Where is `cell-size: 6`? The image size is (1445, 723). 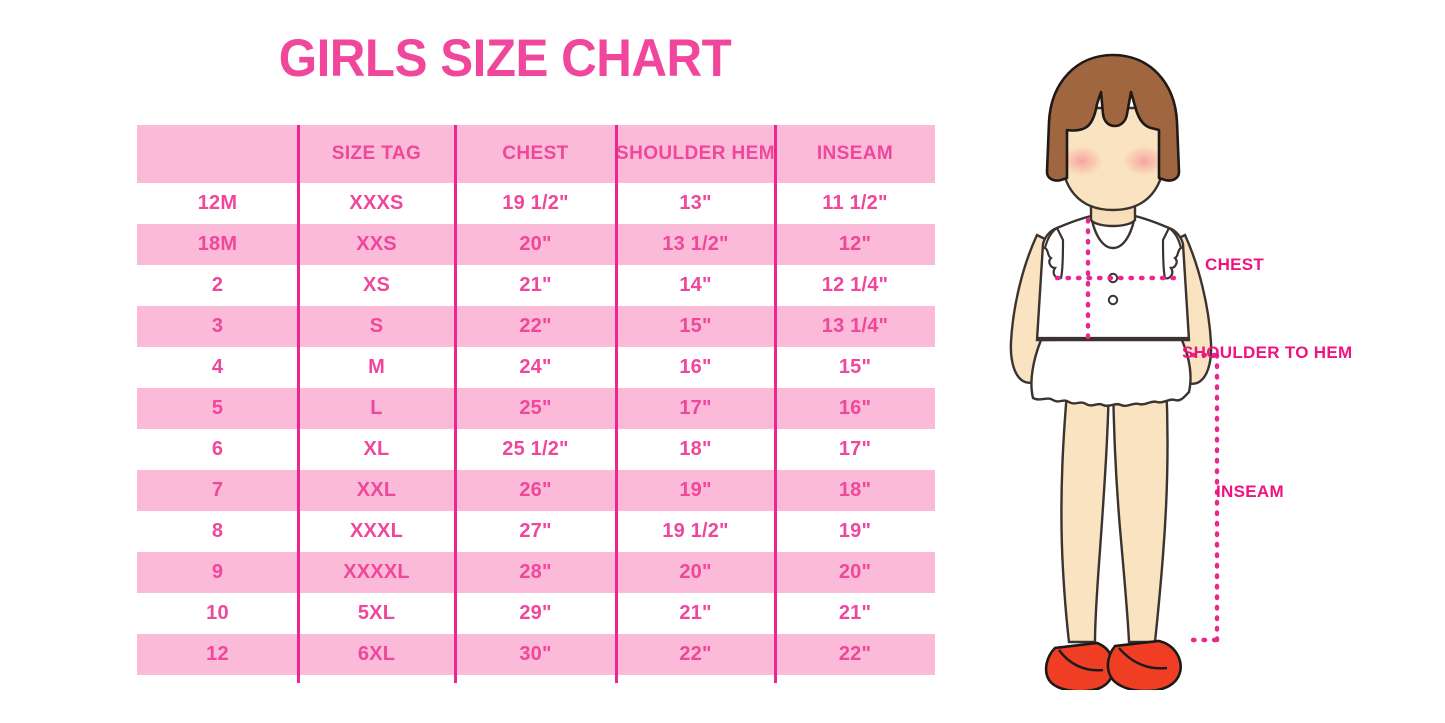
cell-size: 6 is located at coordinates (217, 449).